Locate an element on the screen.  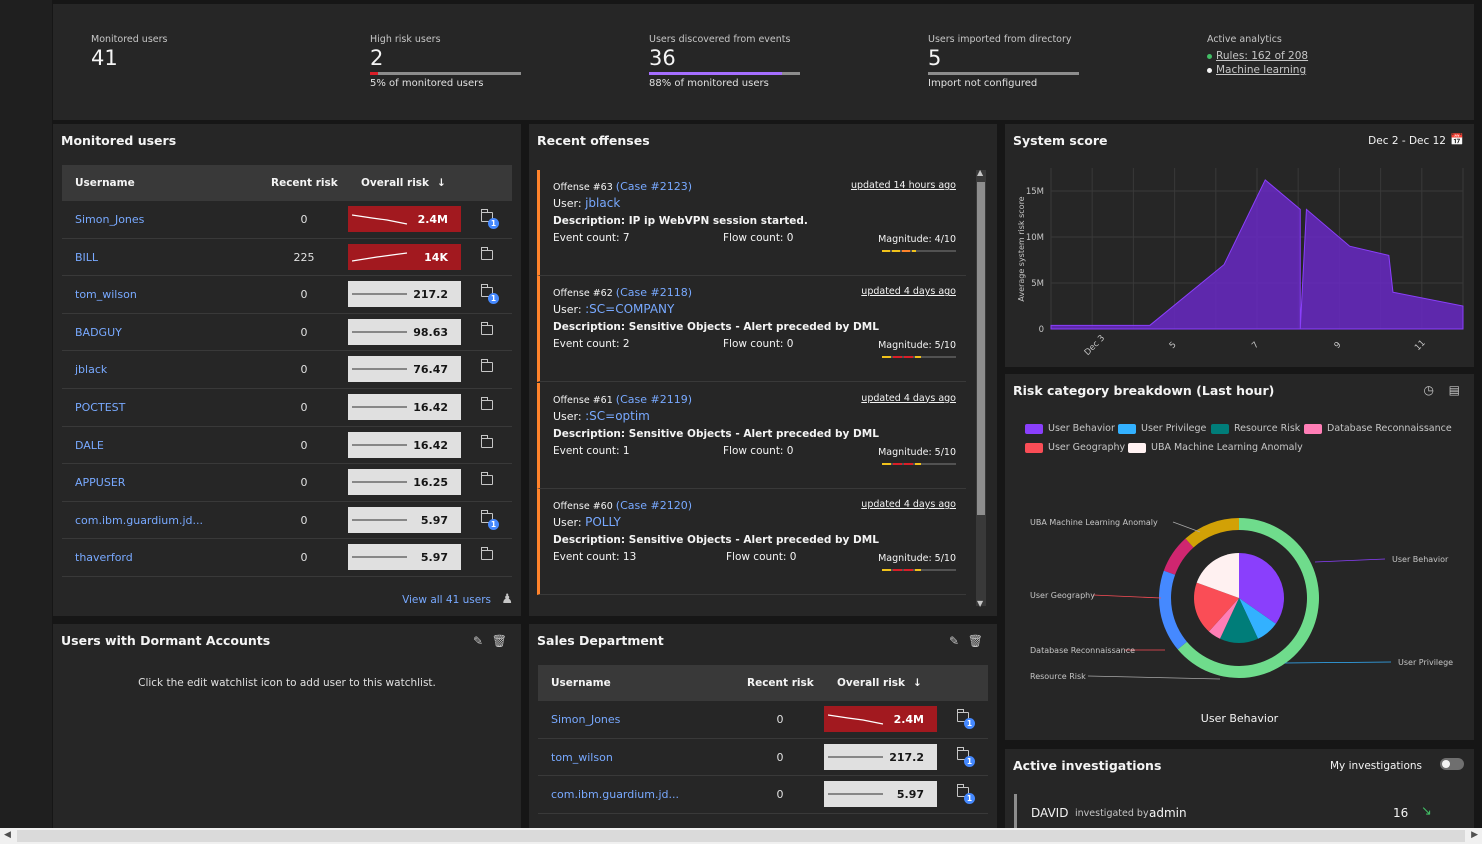
scroll-right-icon: ▶ is located at coordinates (1474, 835).